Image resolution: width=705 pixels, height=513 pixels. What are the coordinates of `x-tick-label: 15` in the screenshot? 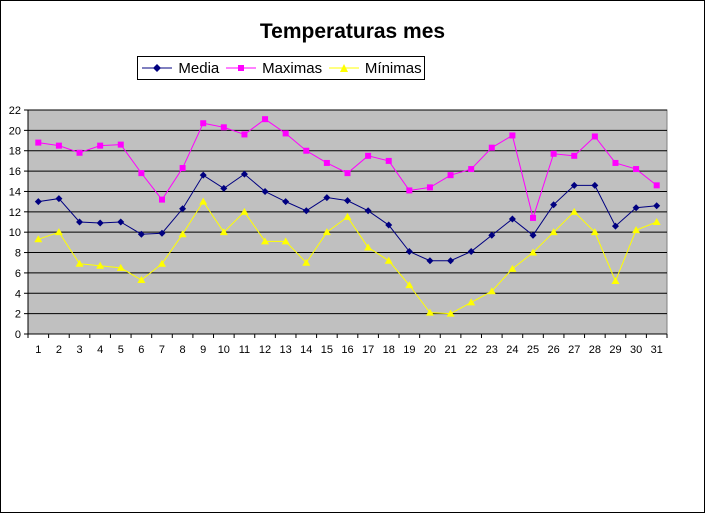 It's located at (327, 350).